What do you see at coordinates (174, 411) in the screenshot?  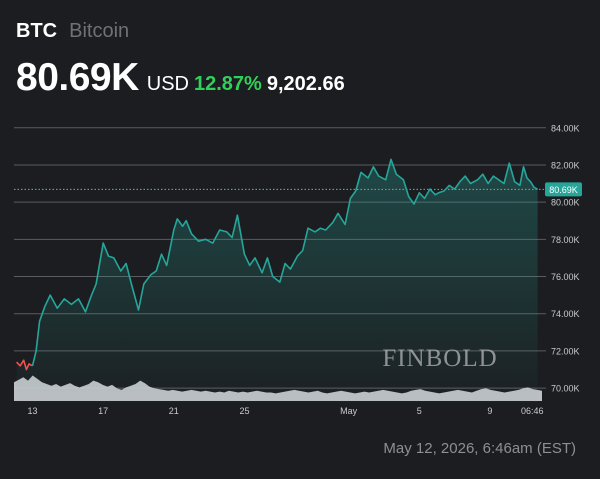 I see `x-tick-label: 21` at bounding box center [174, 411].